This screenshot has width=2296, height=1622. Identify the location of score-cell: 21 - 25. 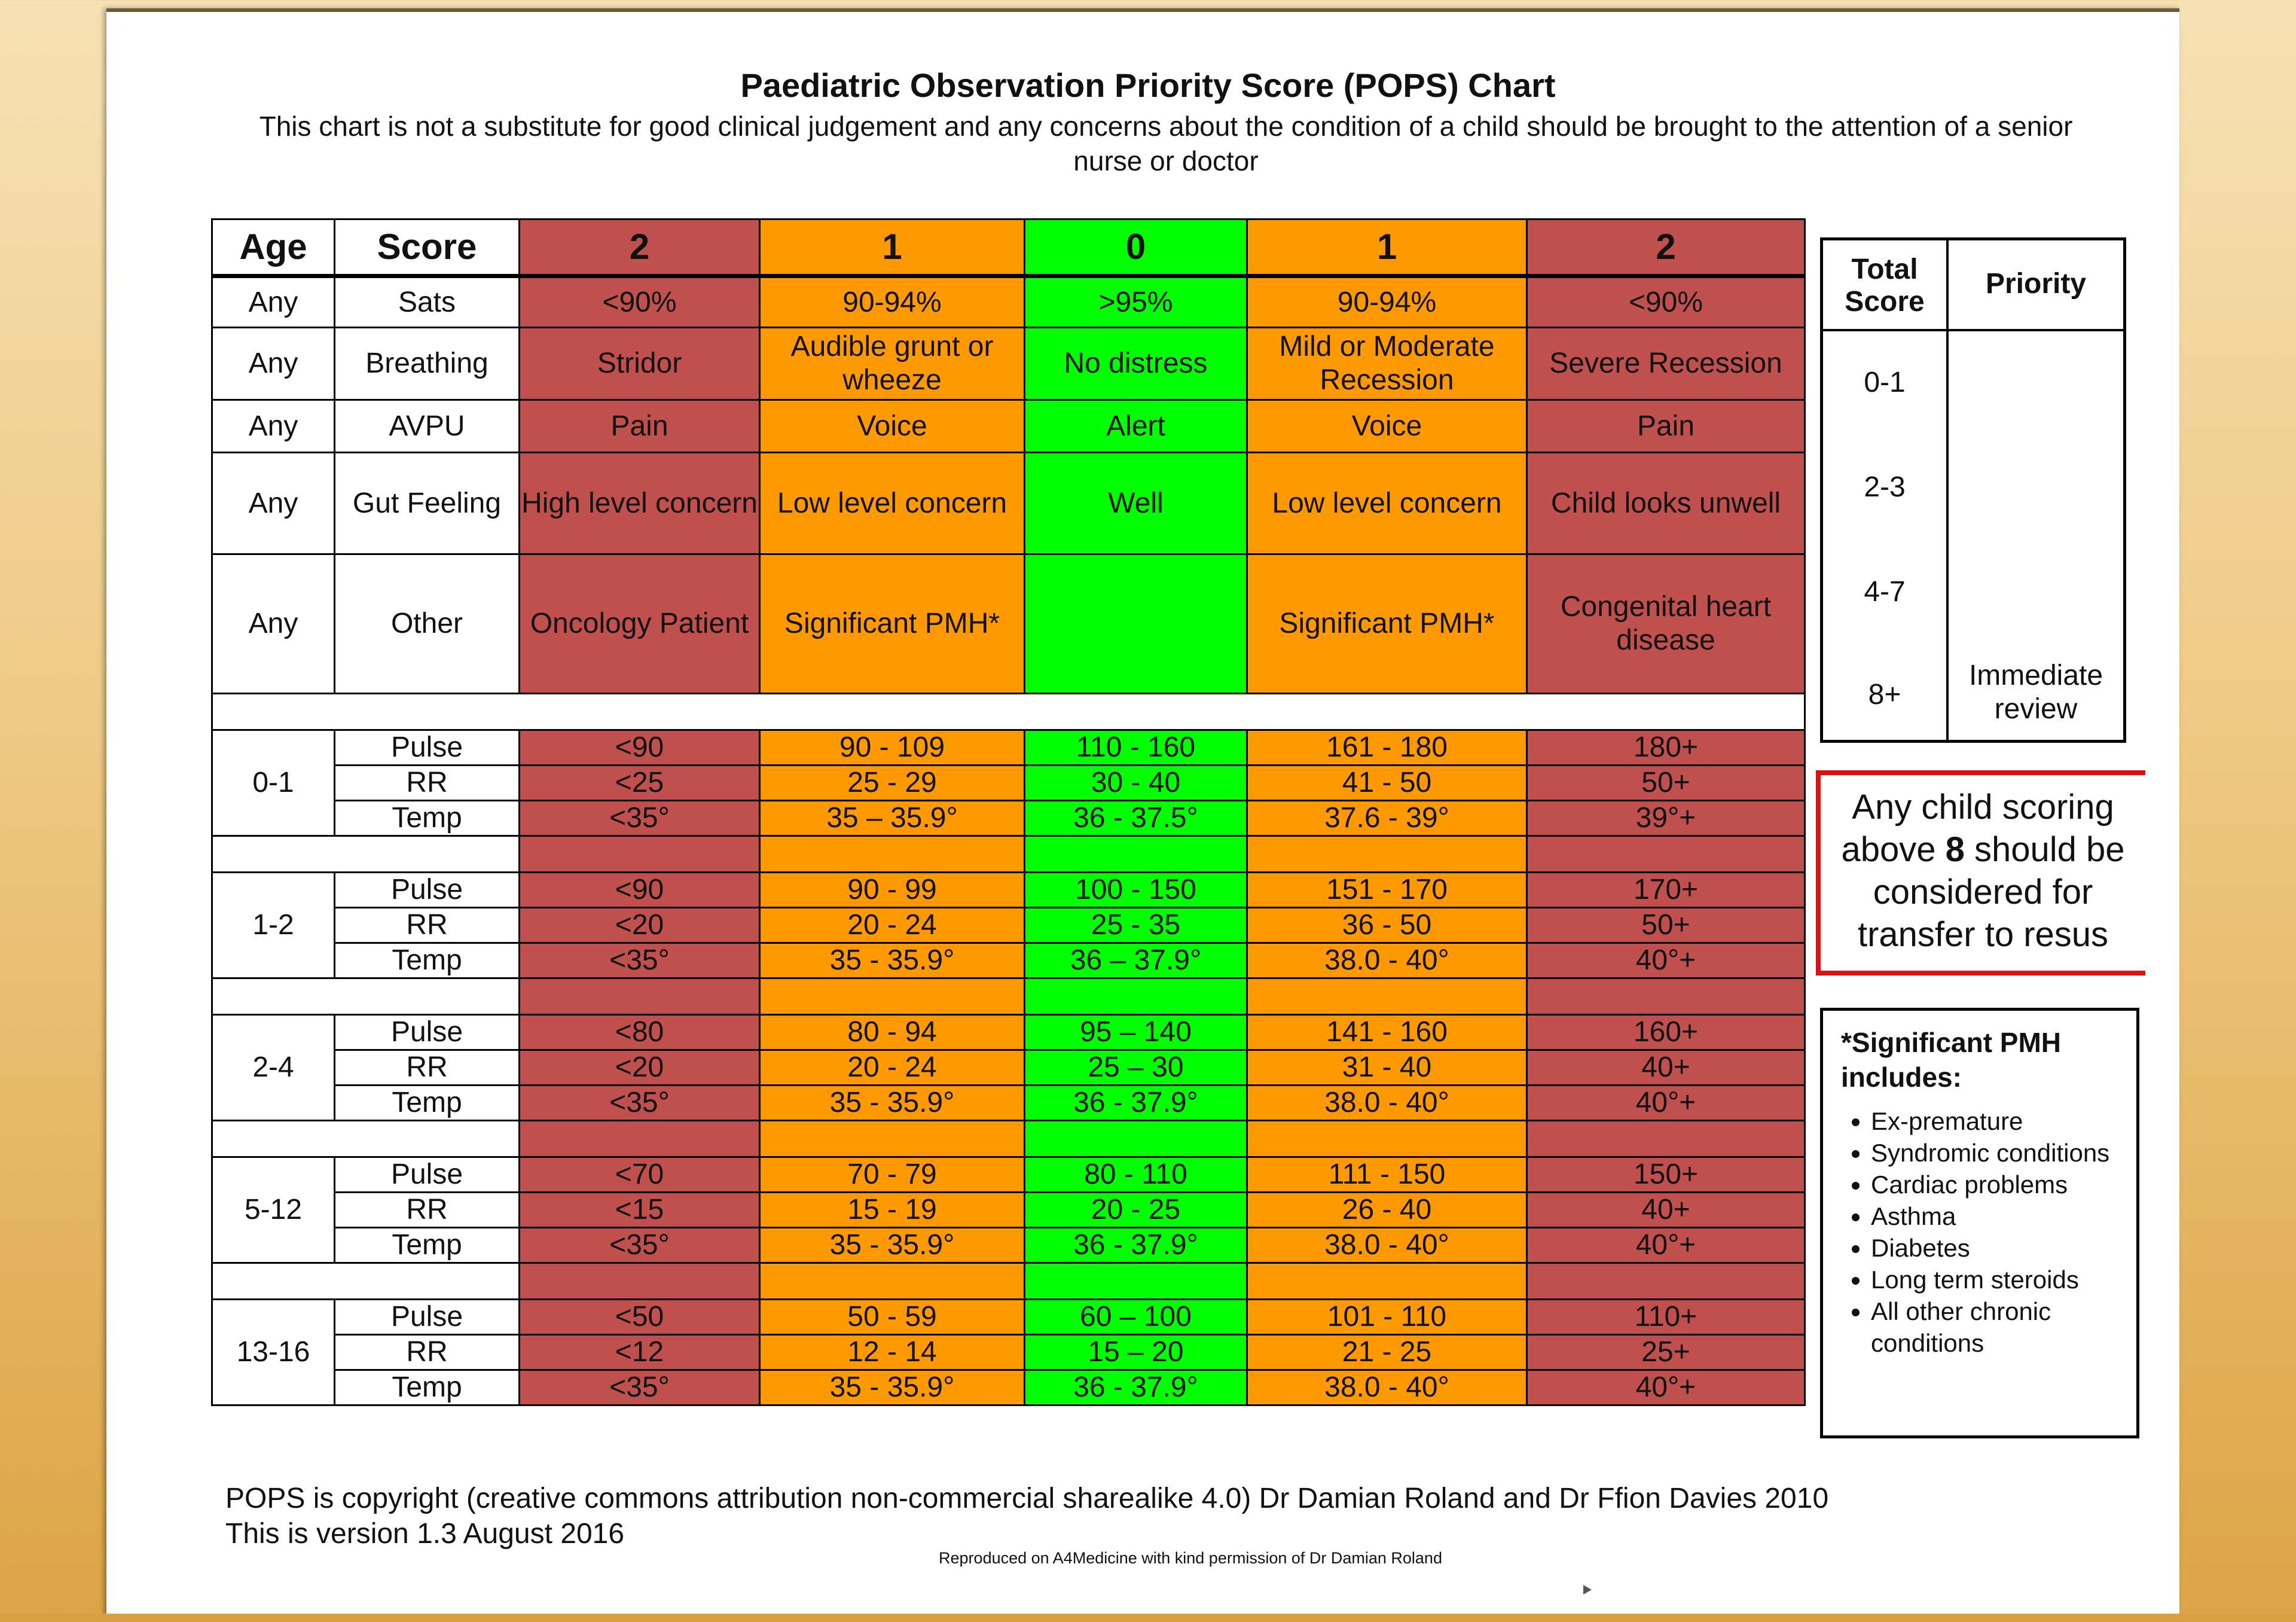
(1387, 1352).